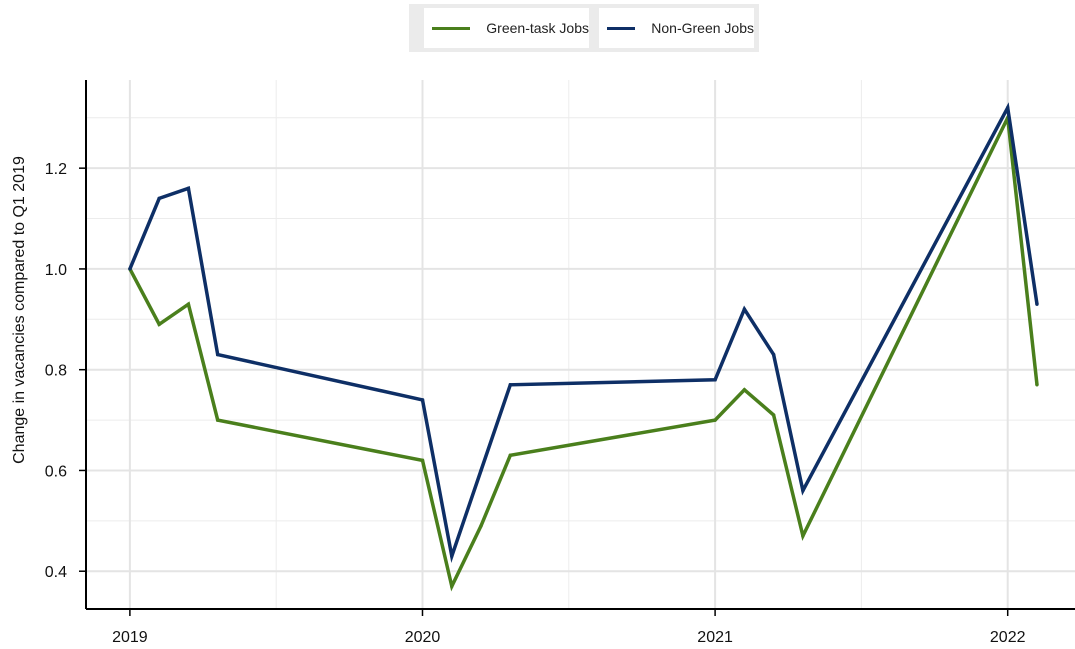 This screenshot has width=1075, height=649. Describe the element at coordinates (715, 637) in the screenshot. I see `x-tick-label: 2021` at that location.